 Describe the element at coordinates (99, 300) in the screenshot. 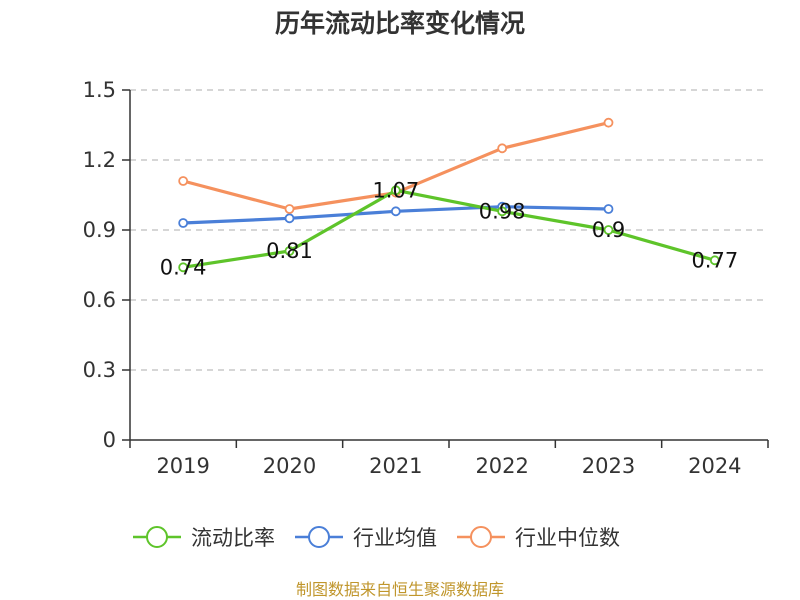

I see `y-tick-label: 0.6` at that location.